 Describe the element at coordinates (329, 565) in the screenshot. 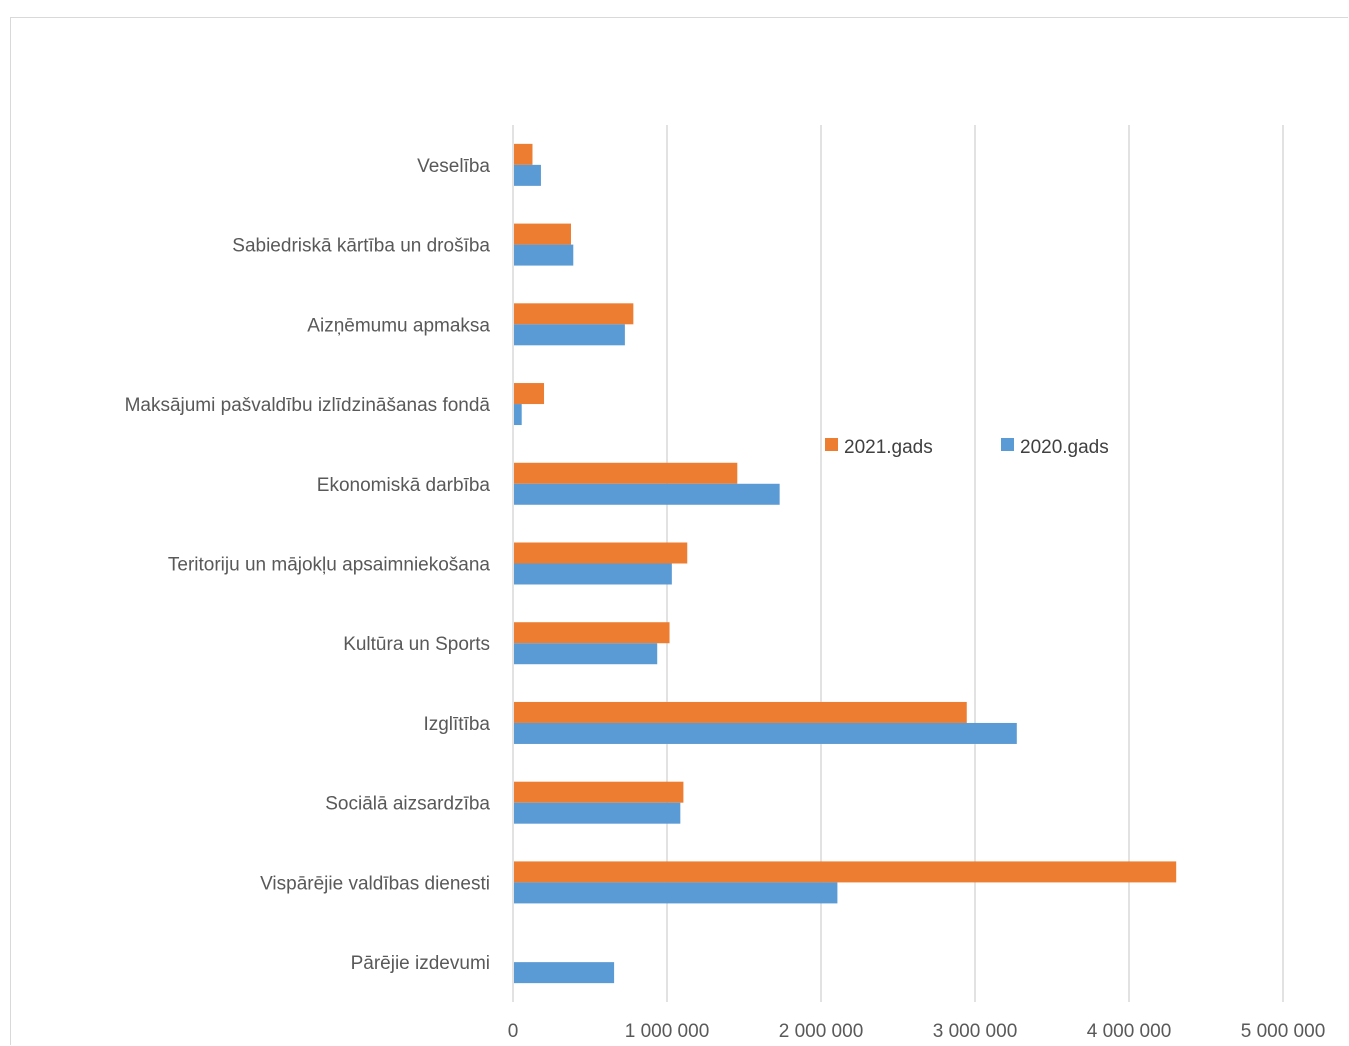

I see `category-label: Teritoriju un mājokļu apsaimniekošana` at that location.